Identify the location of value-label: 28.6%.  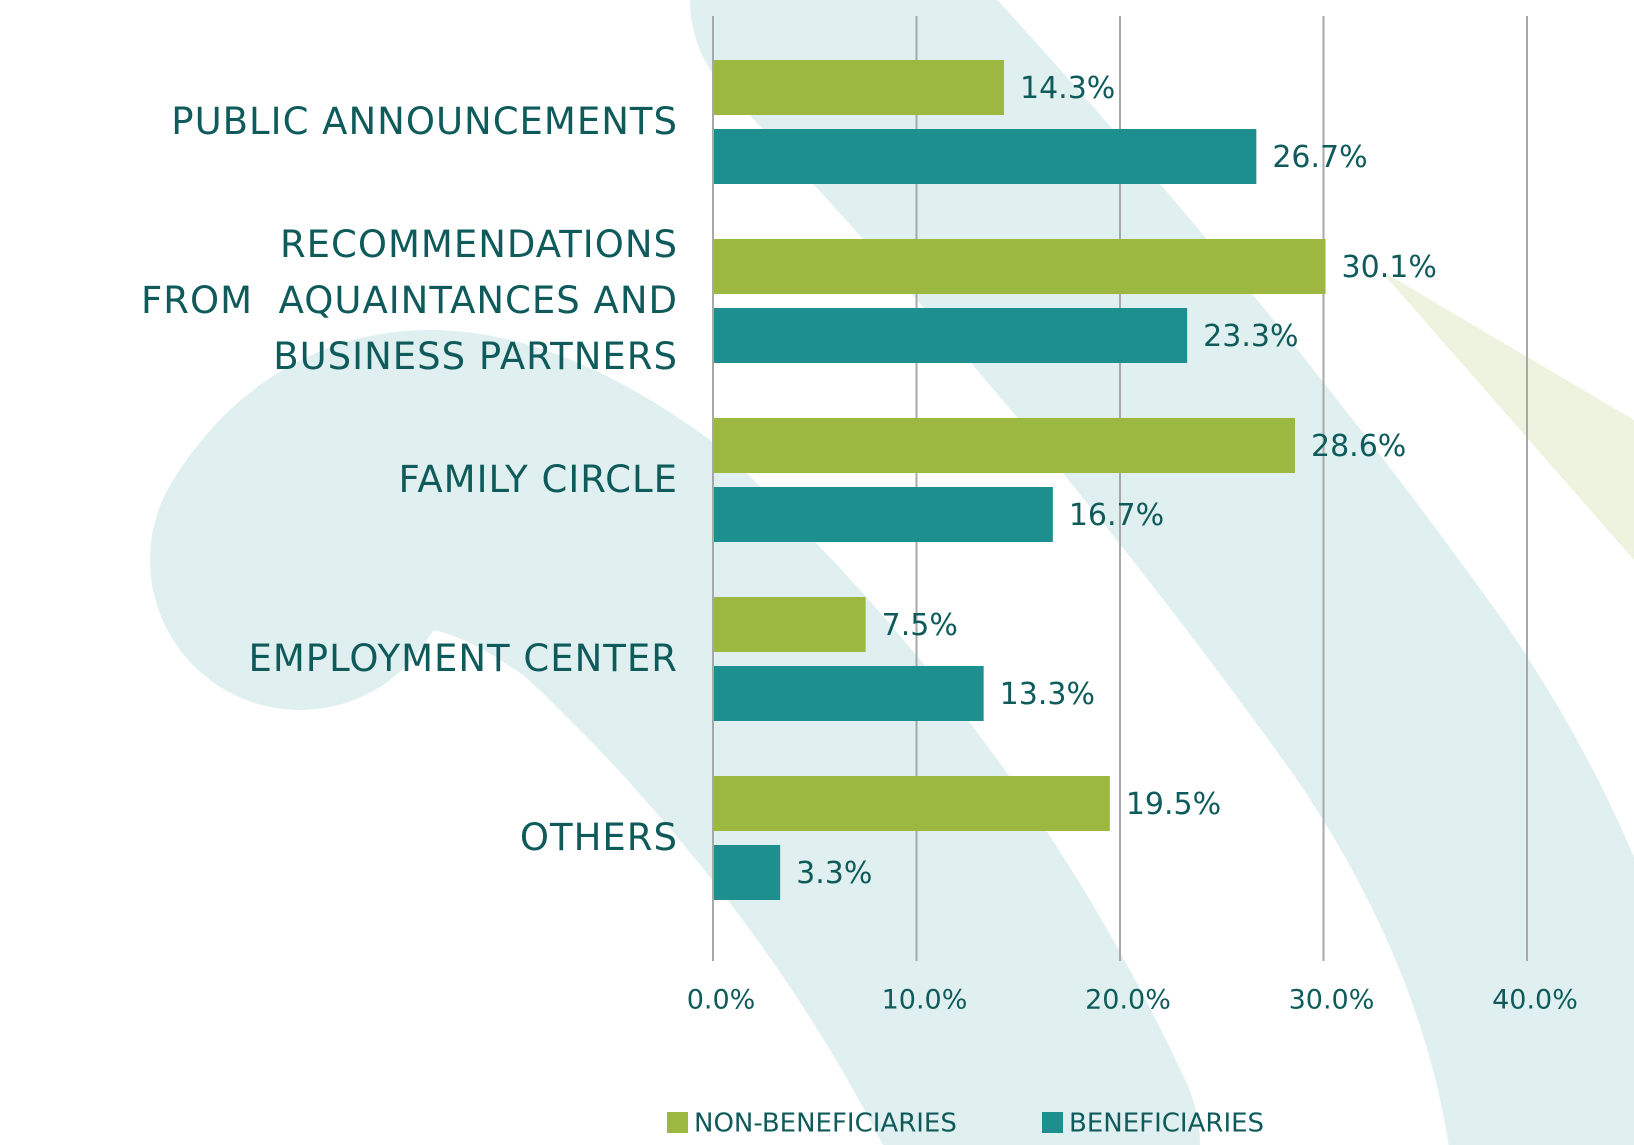
(1358, 446).